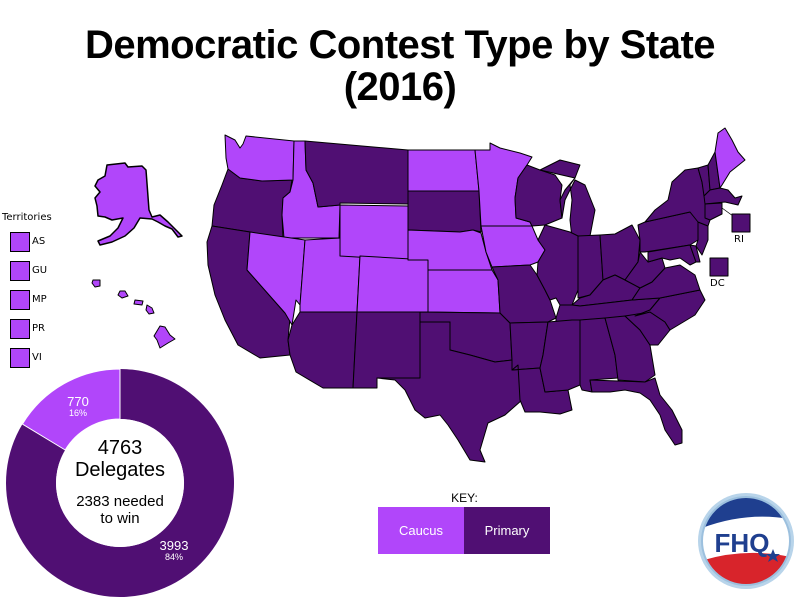 This screenshot has width=800, height=600. I want to click on primary-value: 3993, so click(174, 545).